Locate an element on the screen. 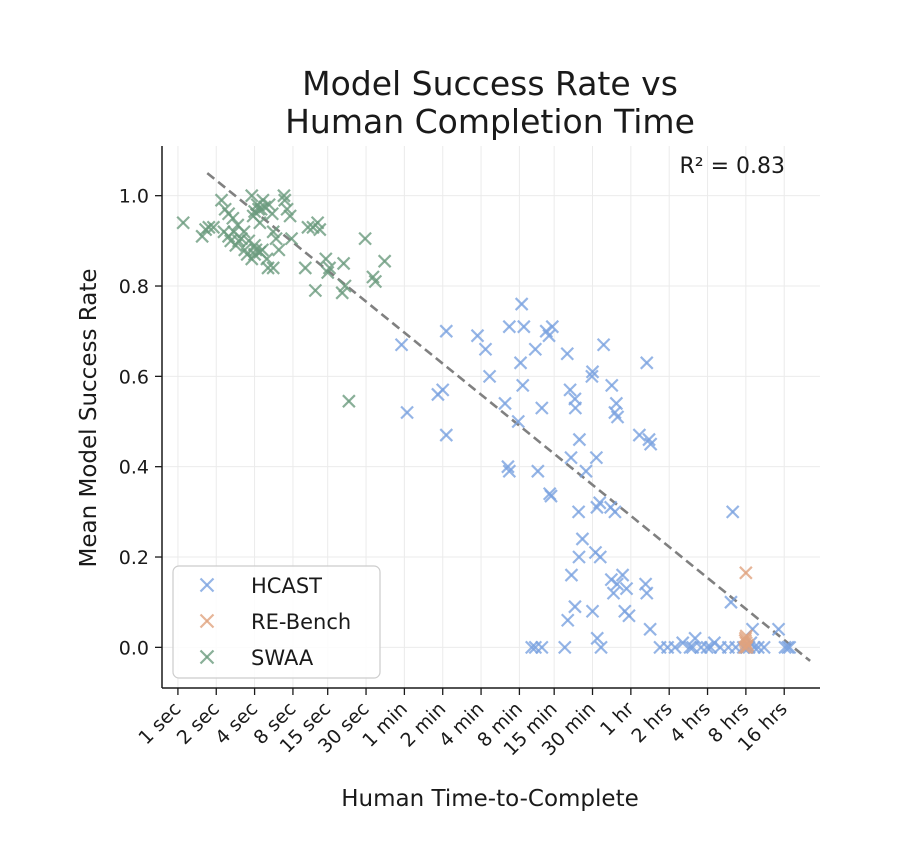 Image resolution: width=914 pixels, height=850 pixels. y-axis-ticks: 0.0 0.2 0.4 0.6 0.8 1.0 is located at coordinates (140, 422).